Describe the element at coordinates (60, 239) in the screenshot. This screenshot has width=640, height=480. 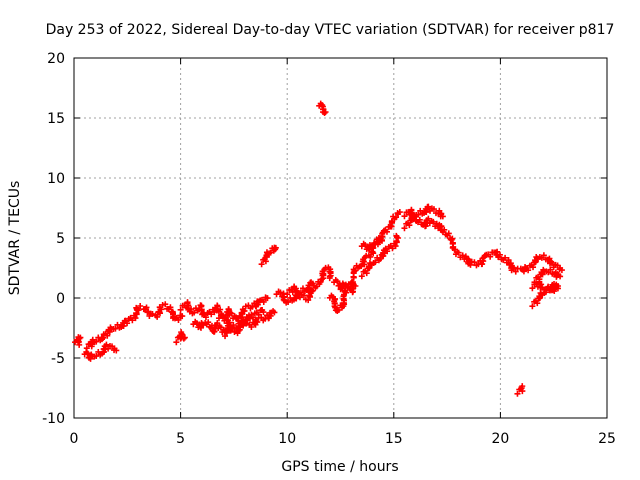
I see `y-tick-label: 5` at that location.